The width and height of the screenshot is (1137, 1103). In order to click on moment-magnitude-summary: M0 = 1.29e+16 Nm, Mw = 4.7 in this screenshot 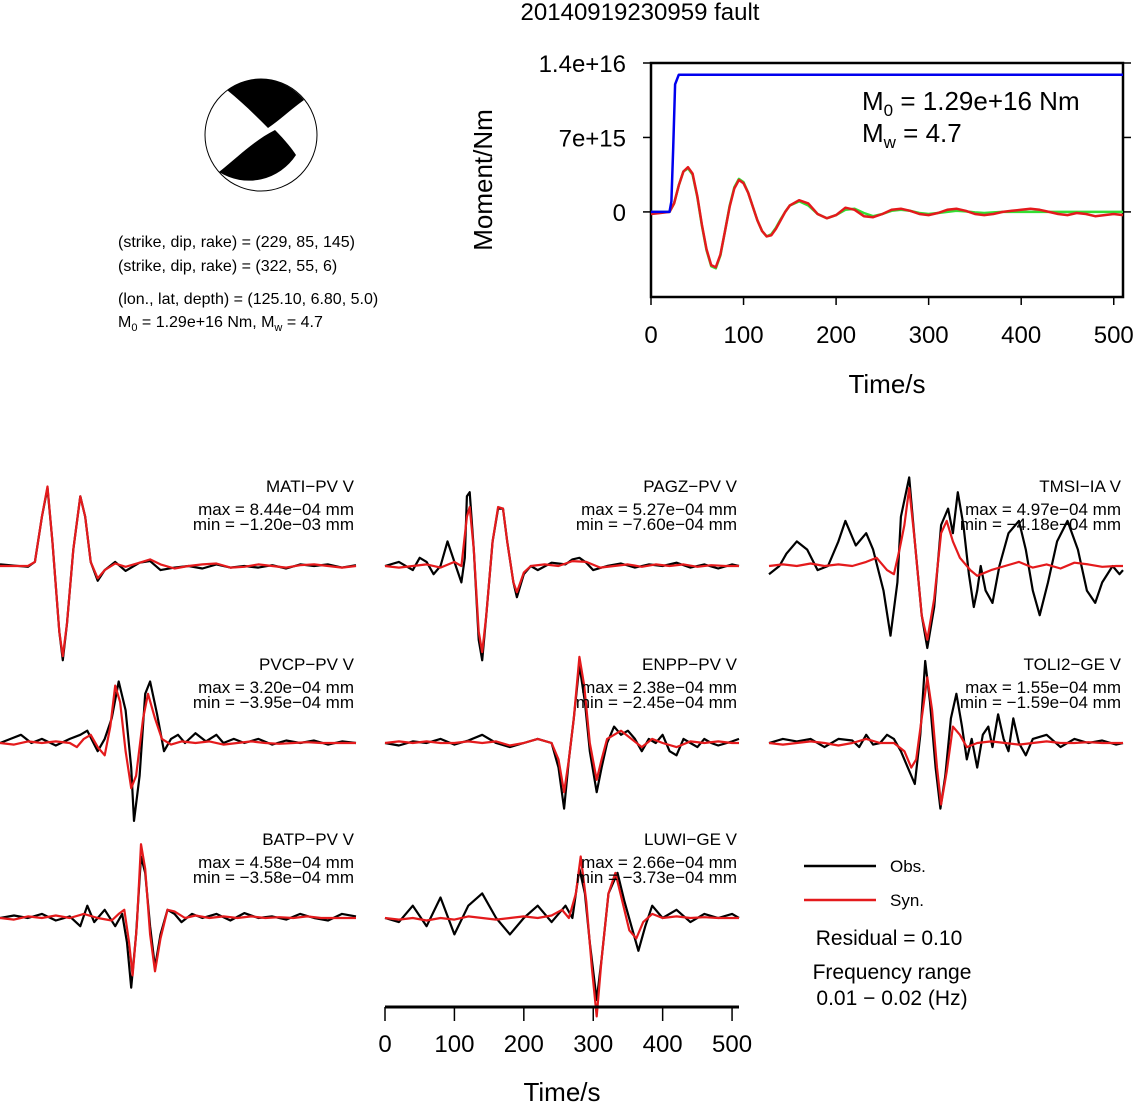, I will do `click(220, 324)`.